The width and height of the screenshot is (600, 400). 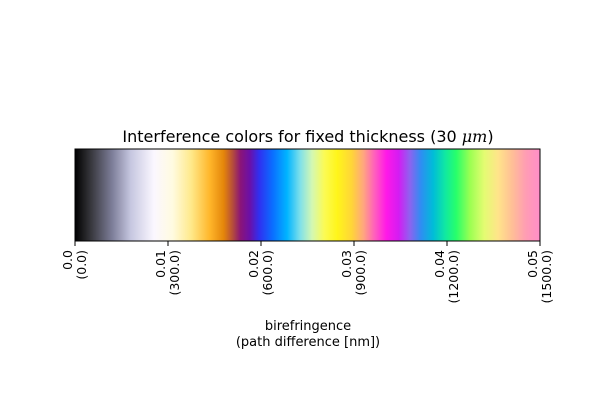 I want to click on x-axis-label-sub: (path difference [nm]), so click(x=308, y=342).